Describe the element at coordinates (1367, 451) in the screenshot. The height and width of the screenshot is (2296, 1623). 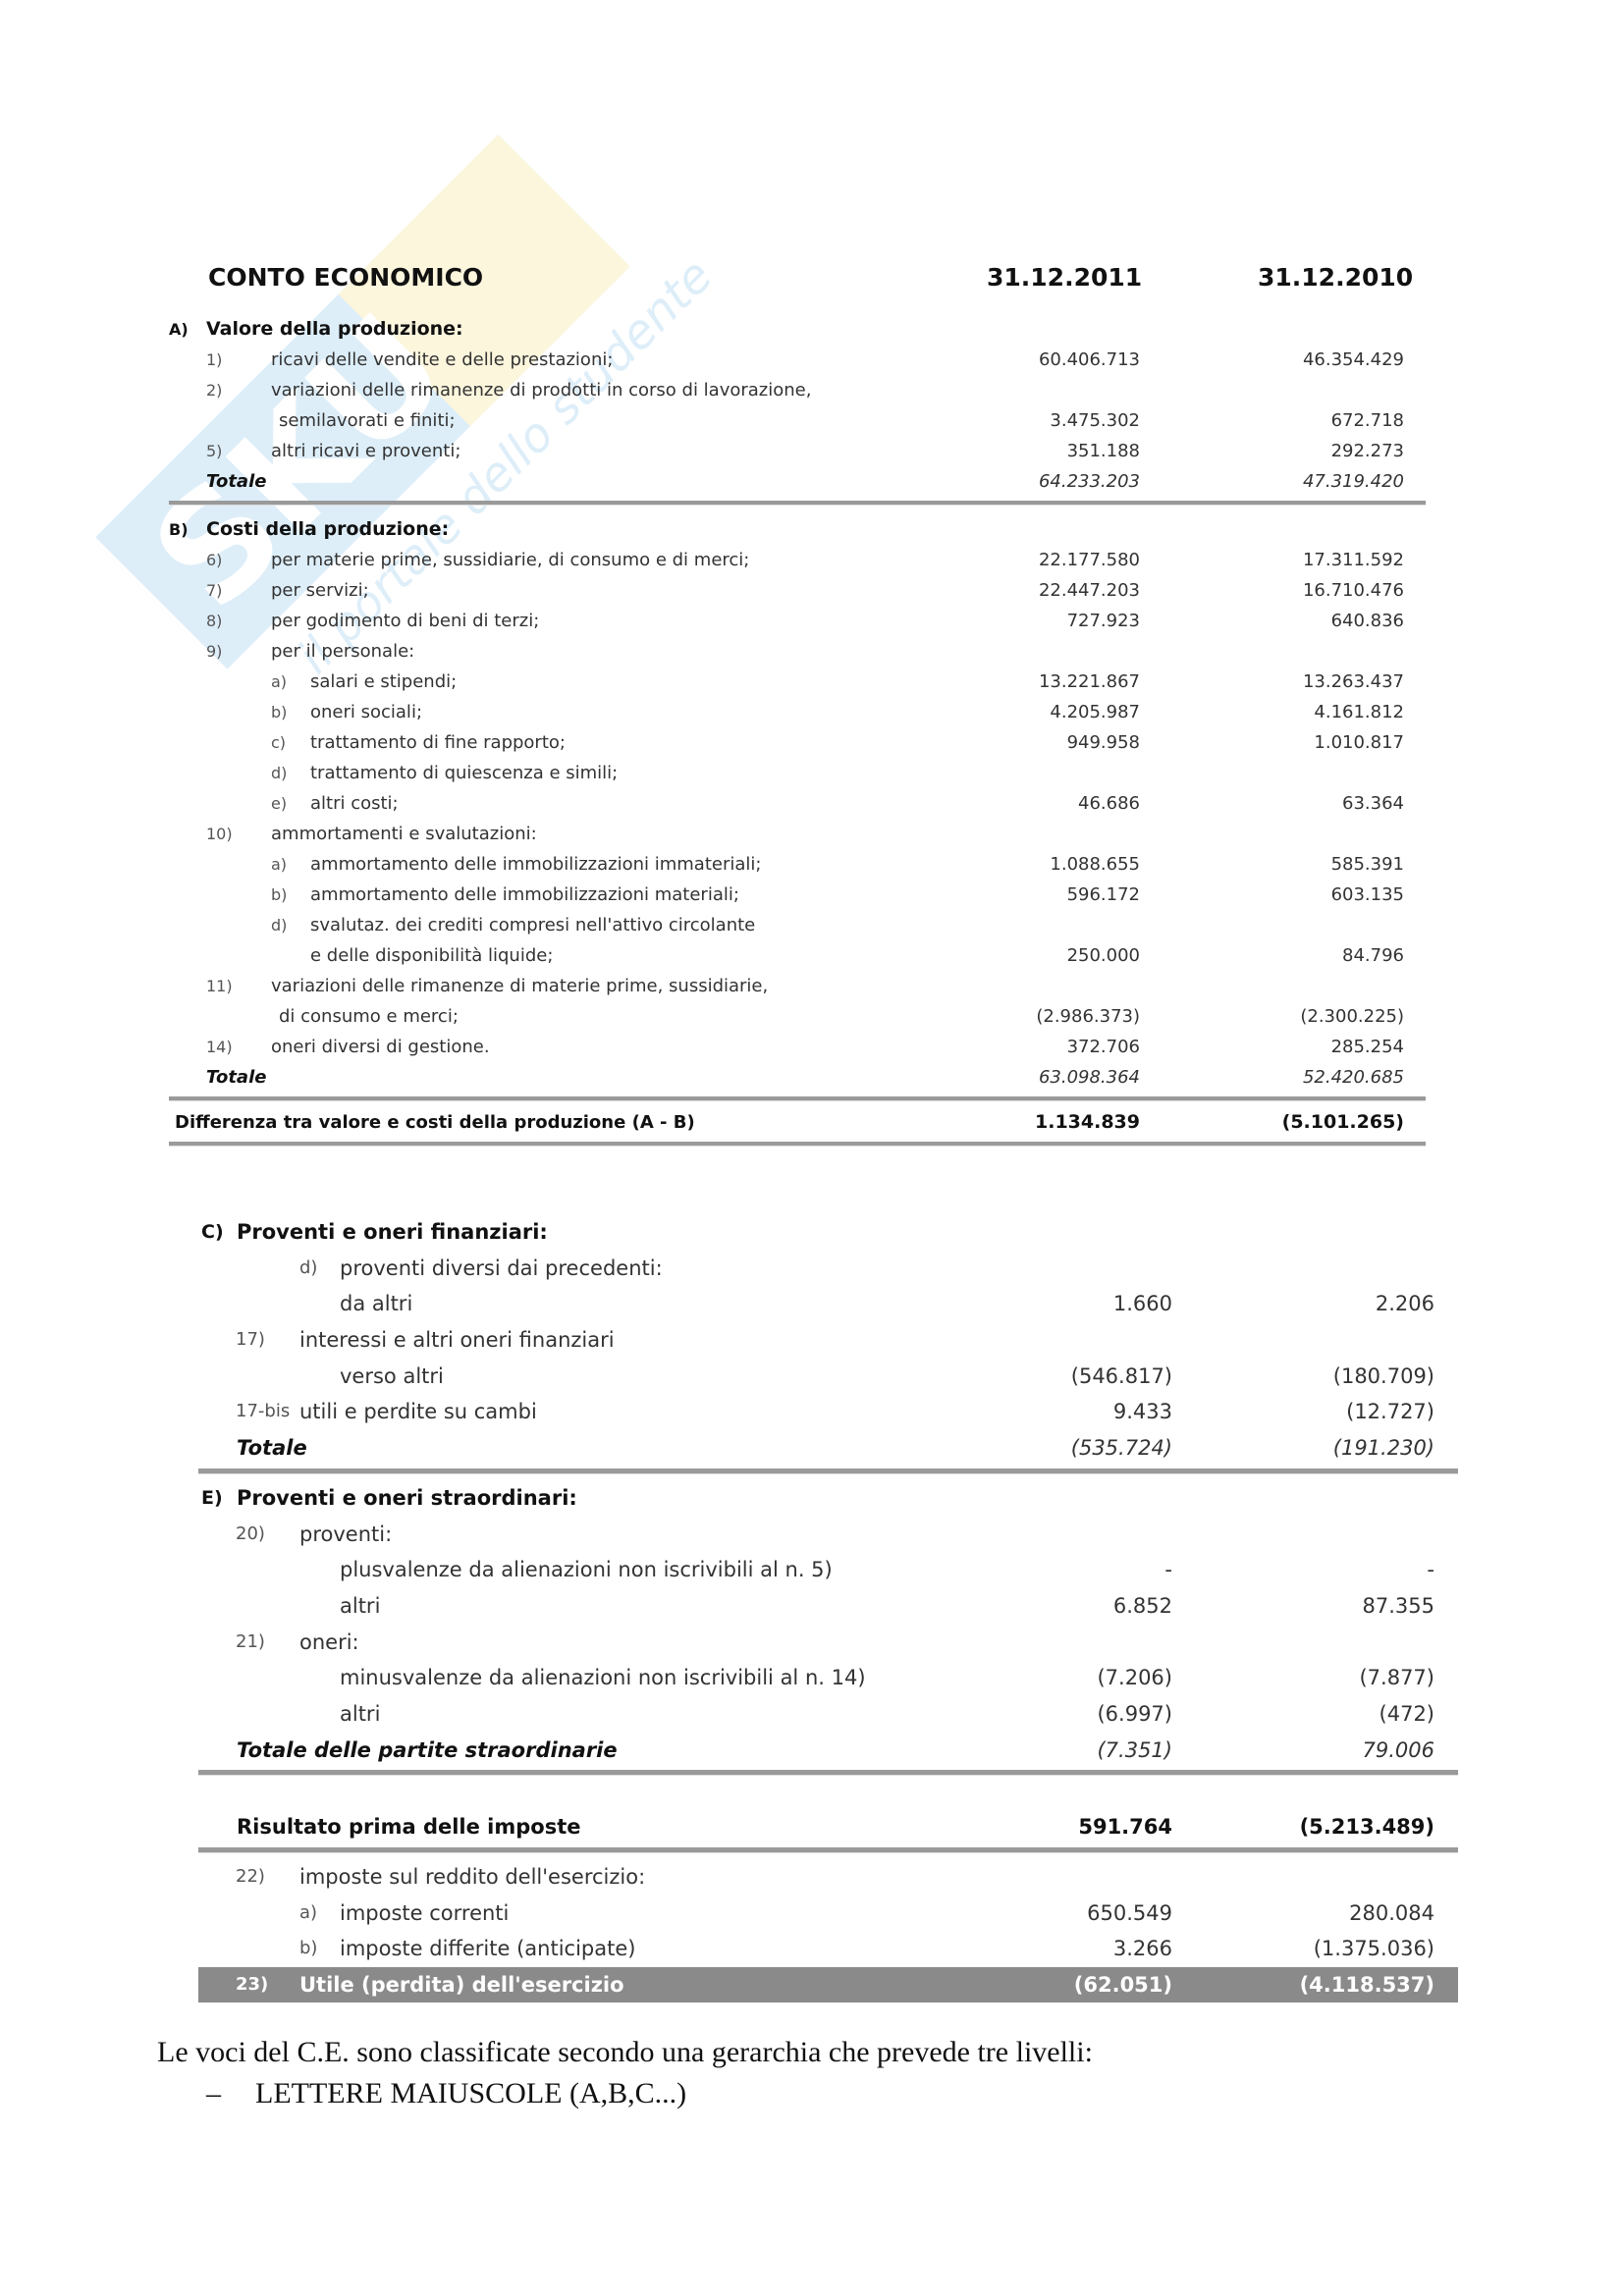
I see `value-2010: 292.273` at that location.